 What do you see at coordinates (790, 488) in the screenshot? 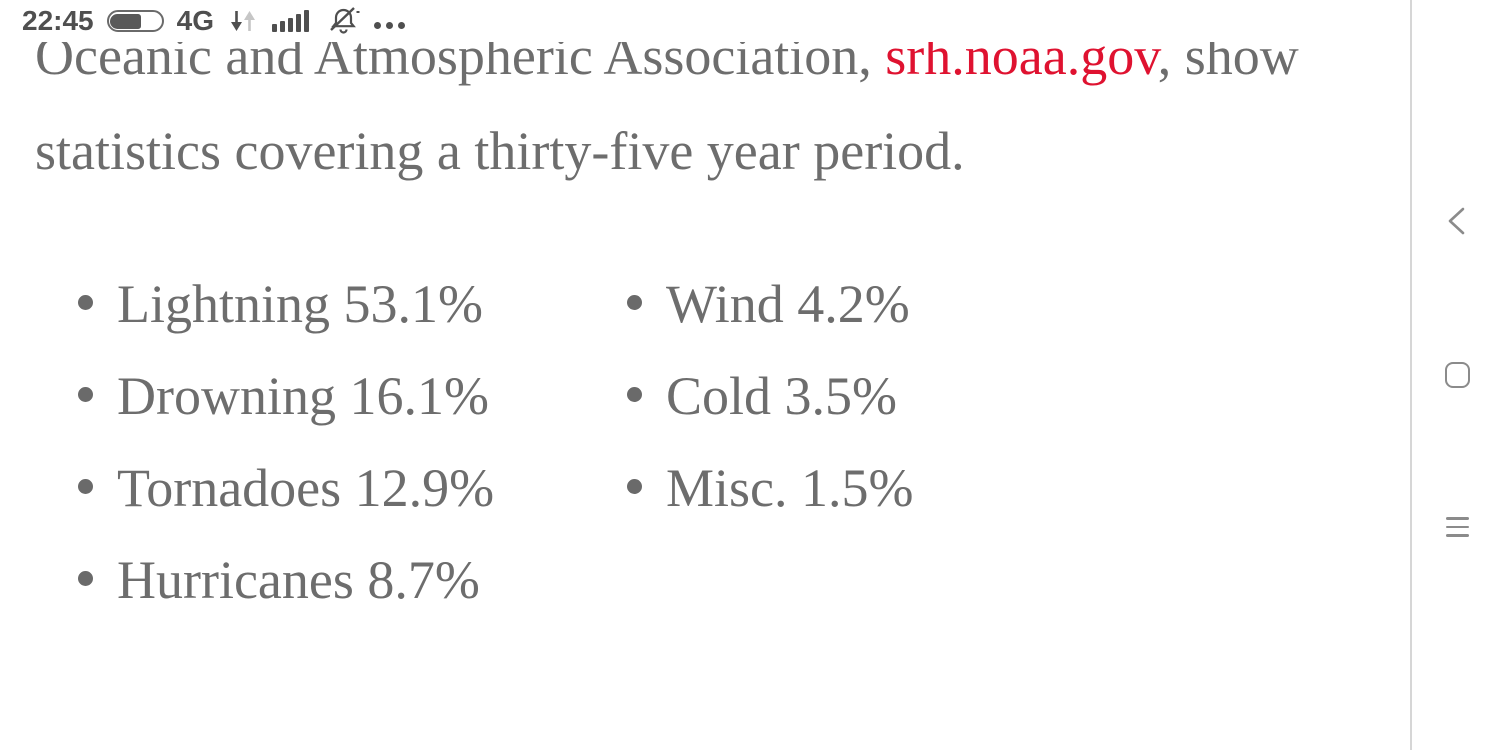
I see `list-item-label: Misc. 1.5%` at bounding box center [790, 488].